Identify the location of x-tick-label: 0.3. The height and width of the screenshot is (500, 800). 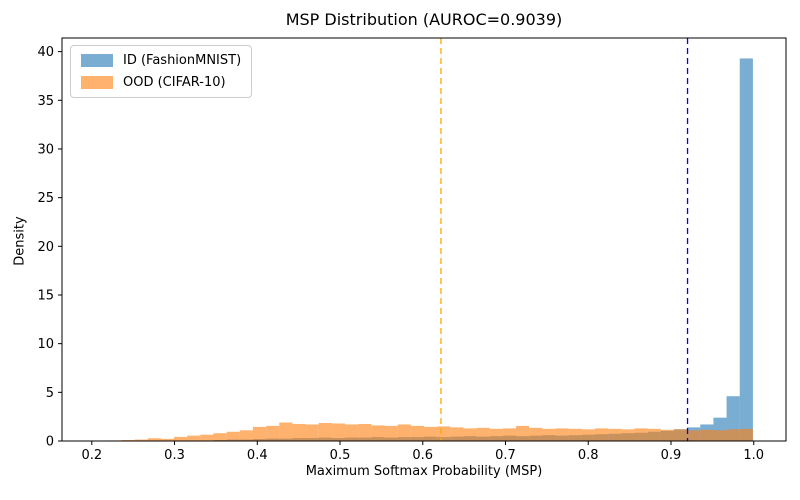
(174, 455).